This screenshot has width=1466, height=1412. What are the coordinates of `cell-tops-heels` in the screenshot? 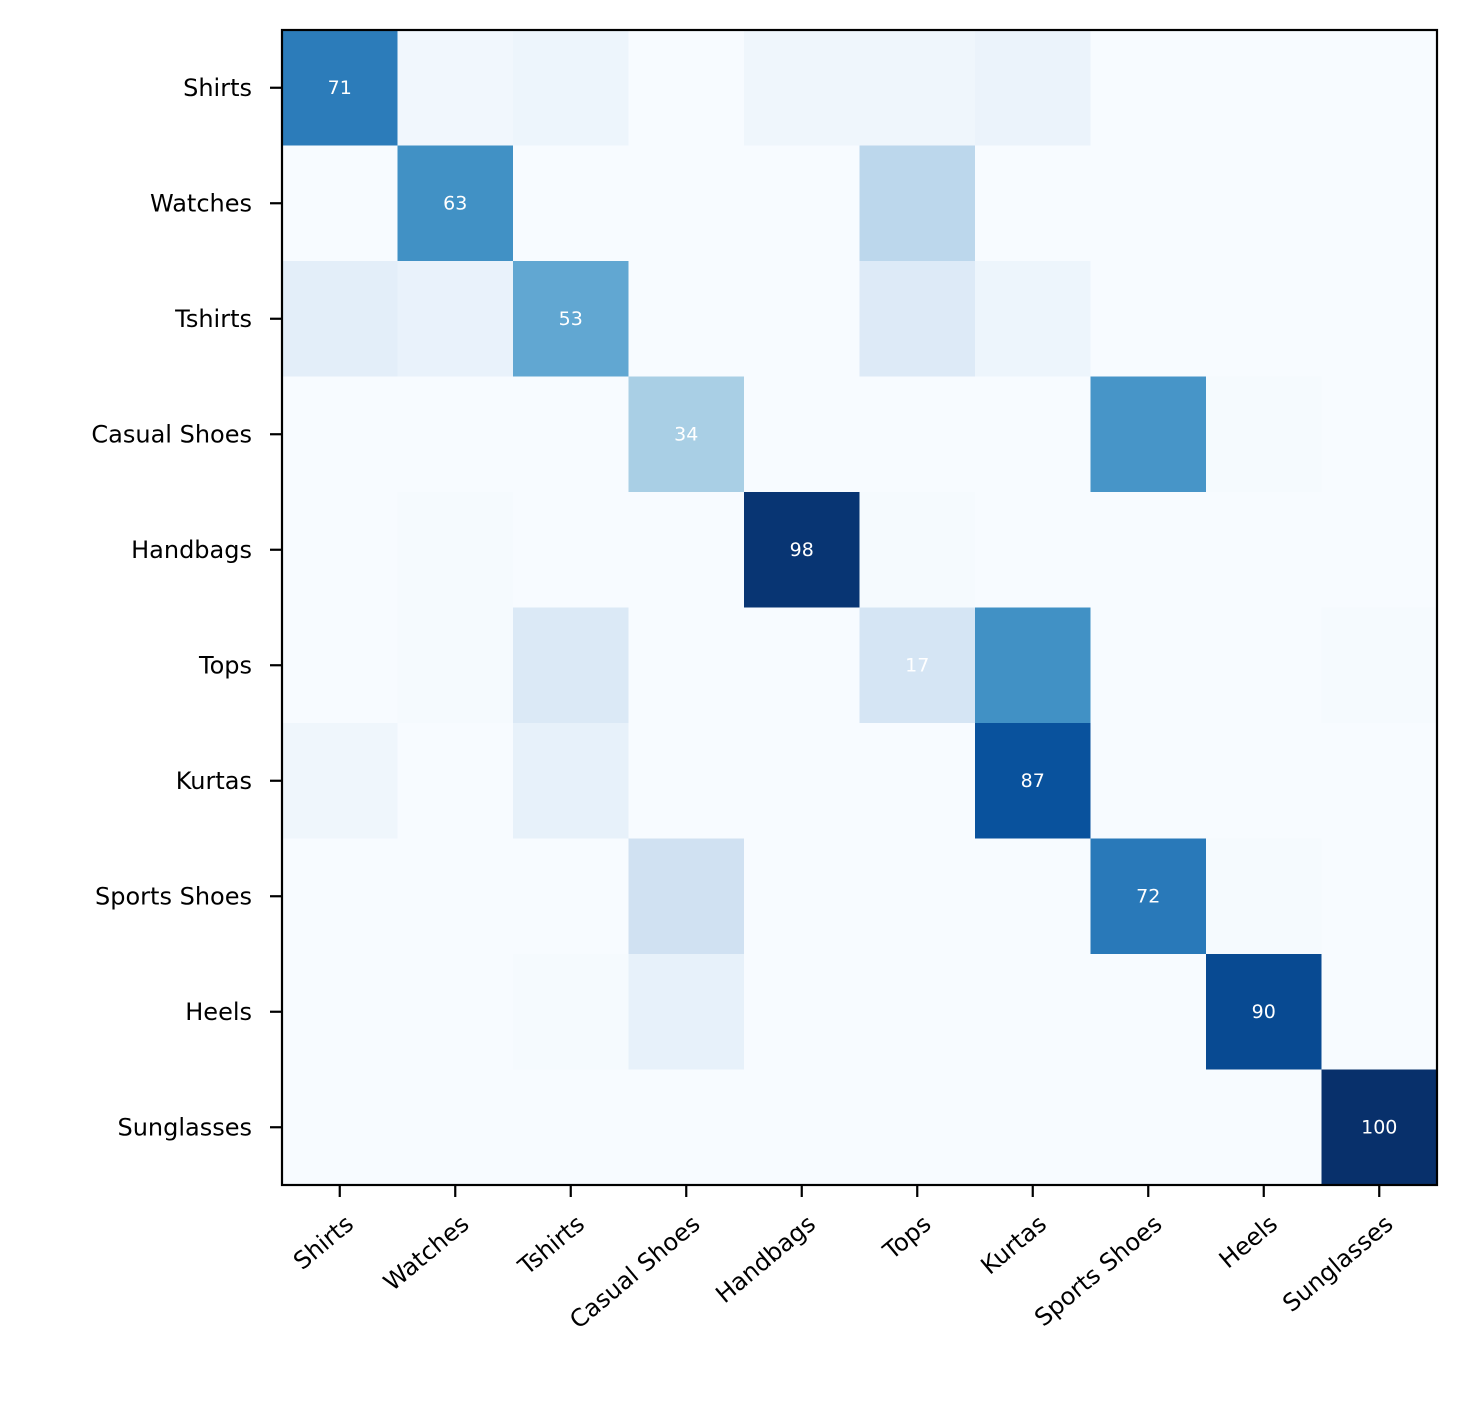 It's located at (1264, 665).